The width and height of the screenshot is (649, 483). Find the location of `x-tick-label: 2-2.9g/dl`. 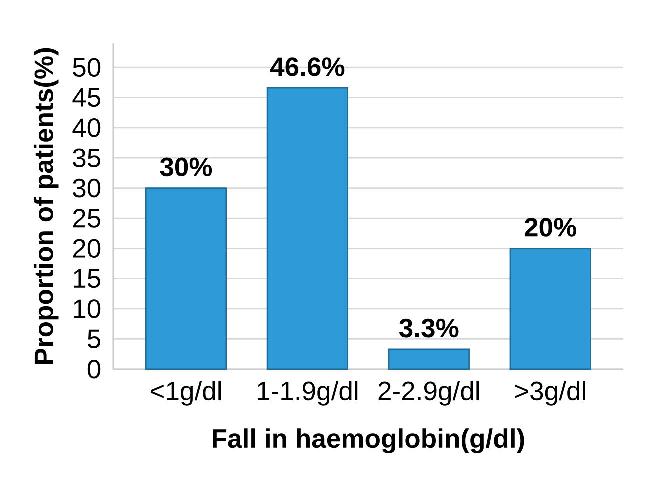

x-tick-label: 2-2.9g/dl is located at coordinates (429, 393).